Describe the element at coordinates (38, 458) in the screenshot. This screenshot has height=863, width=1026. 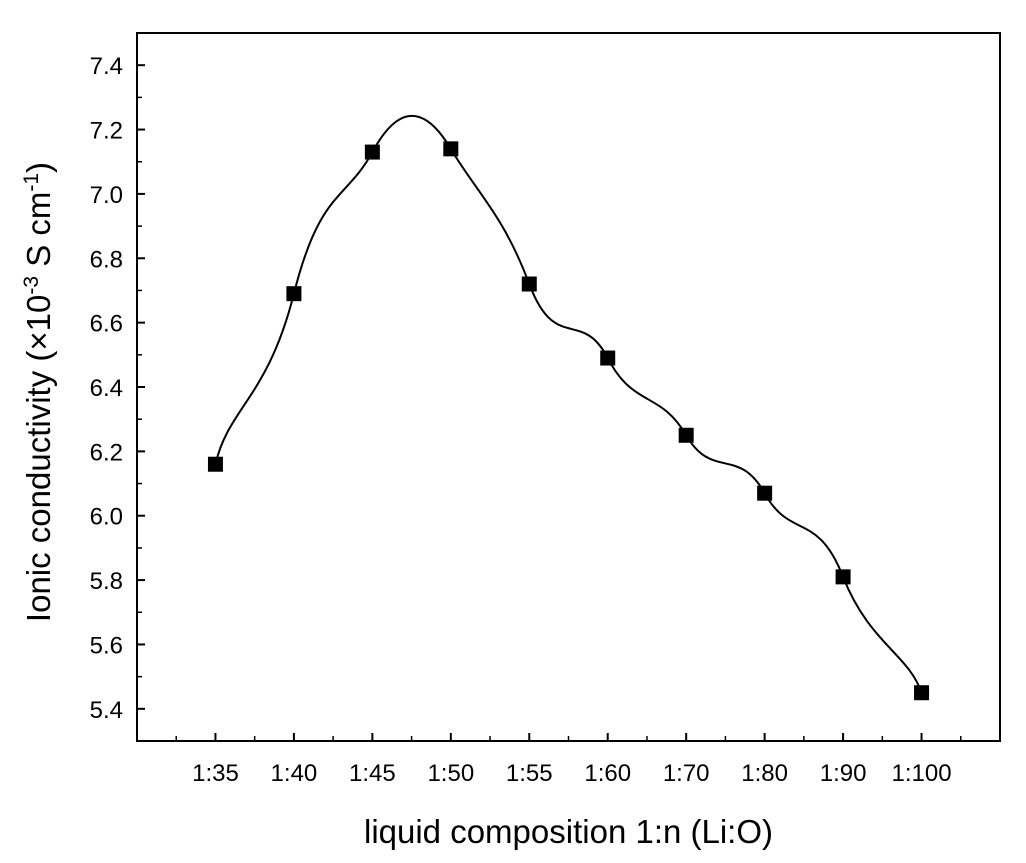
I see `y-axis-title-main: Ionic conductivity (×10` at that location.